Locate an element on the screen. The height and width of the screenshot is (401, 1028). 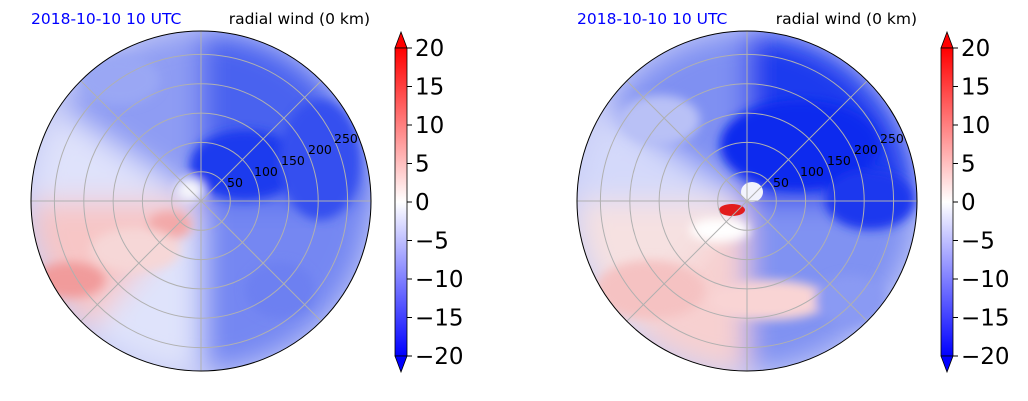
colorbar-left: 20 15 10 5 0 −5 −10 −15 −20 is located at coordinates (429, 202).